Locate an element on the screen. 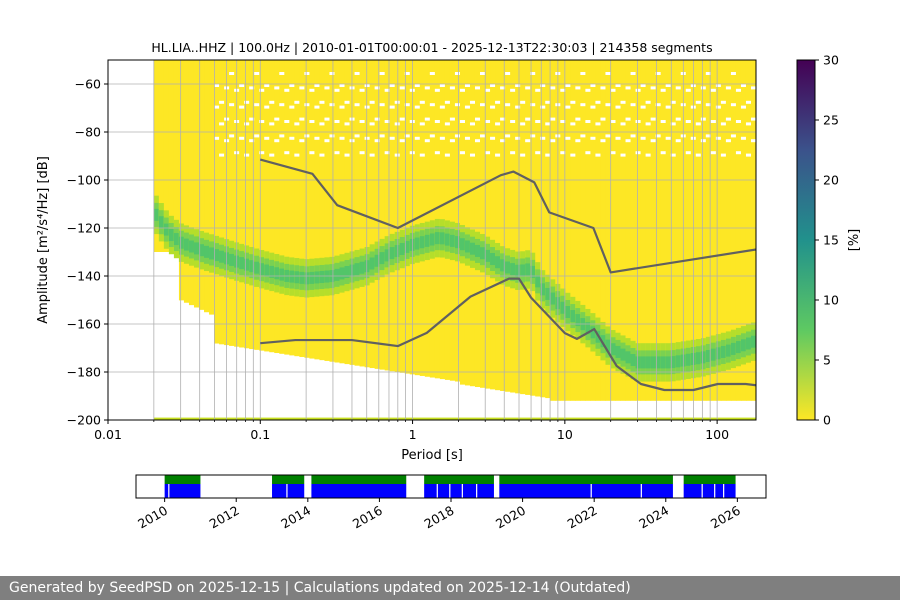 The image size is (900, 600). y-tick-label: −60 is located at coordinates (88, 84).